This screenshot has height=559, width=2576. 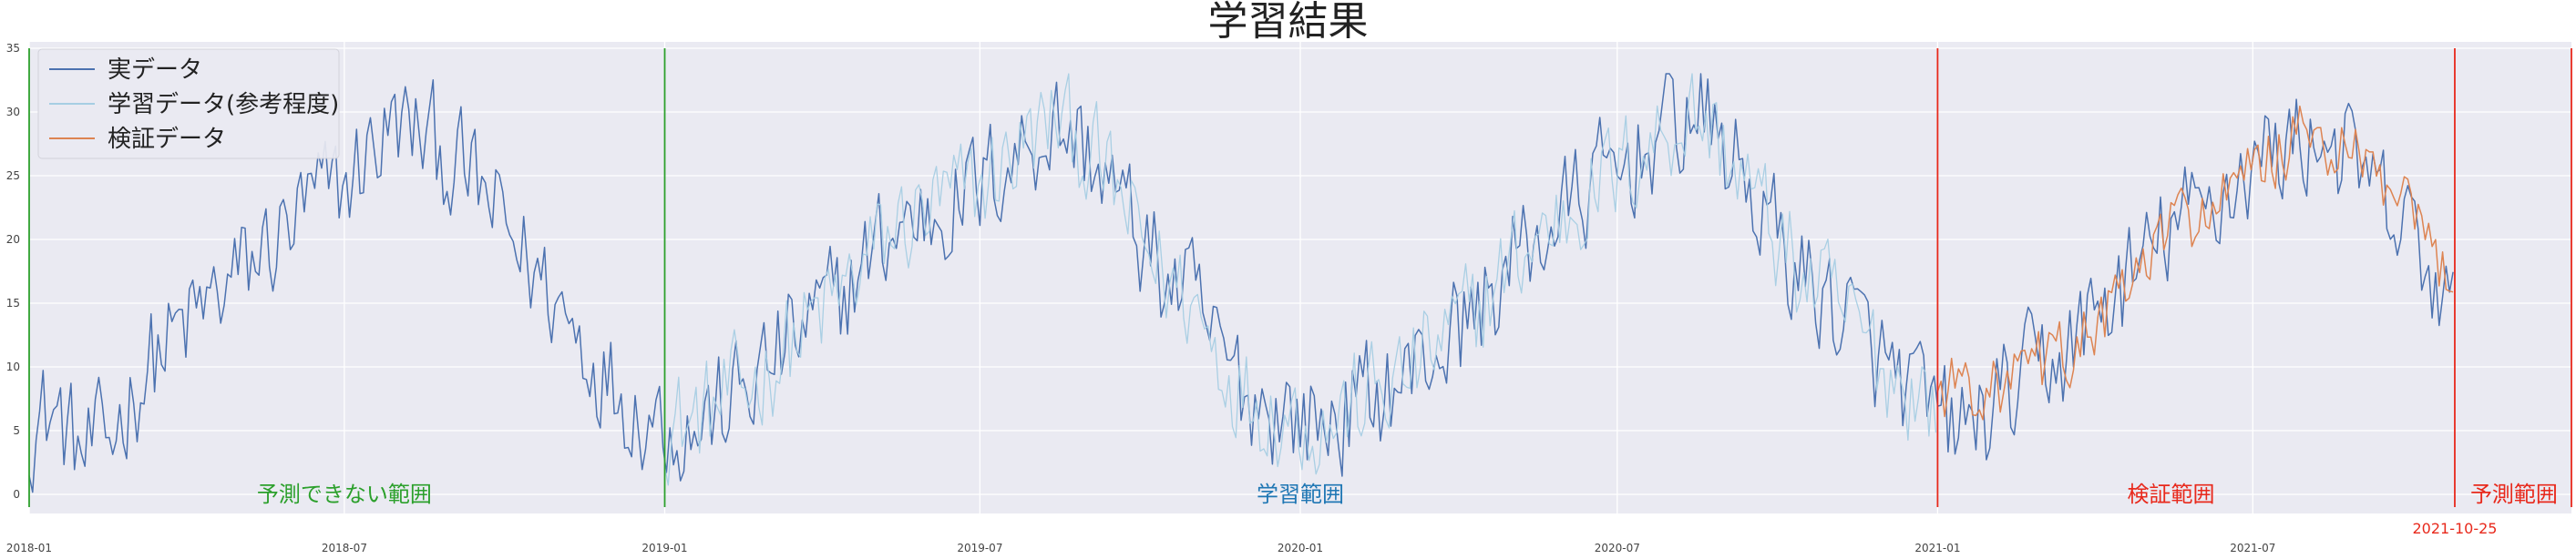 What do you see at coordinates (13, 48) in the screenshot?
I see `y-tick-label: 35` at bounding box center [13, 48].